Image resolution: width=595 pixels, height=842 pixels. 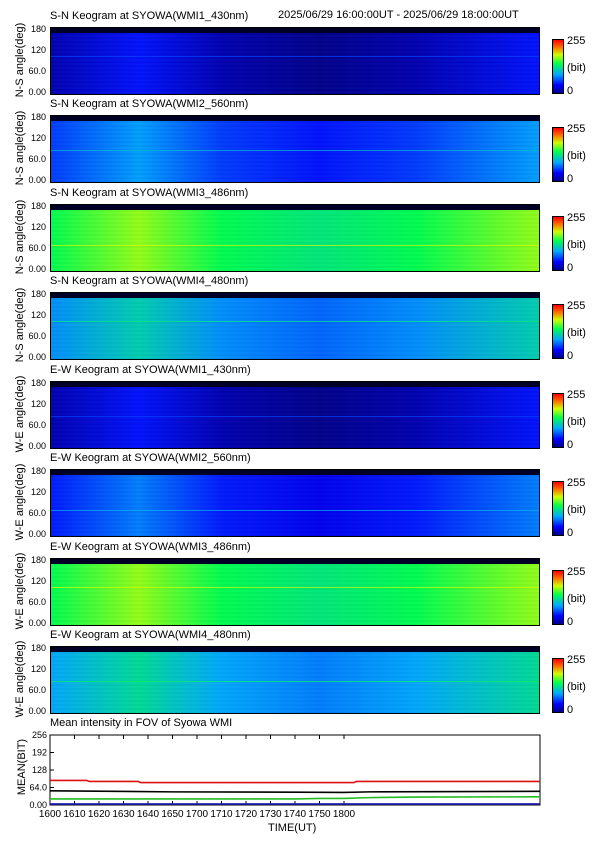 I want to click on keogram-title-5: E-W Keogram at SYOWA(WMI1_430nm), so click(x=150, y=370).